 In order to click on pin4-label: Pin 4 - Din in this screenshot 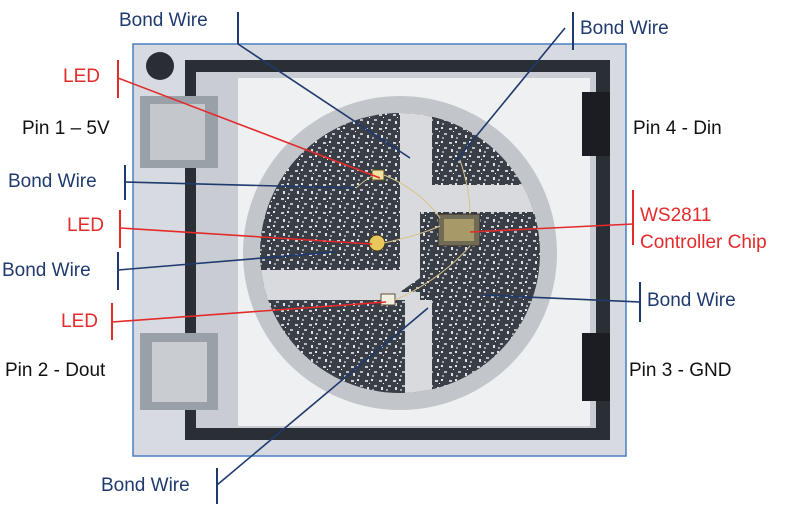, I will do `click(677, 128)`.